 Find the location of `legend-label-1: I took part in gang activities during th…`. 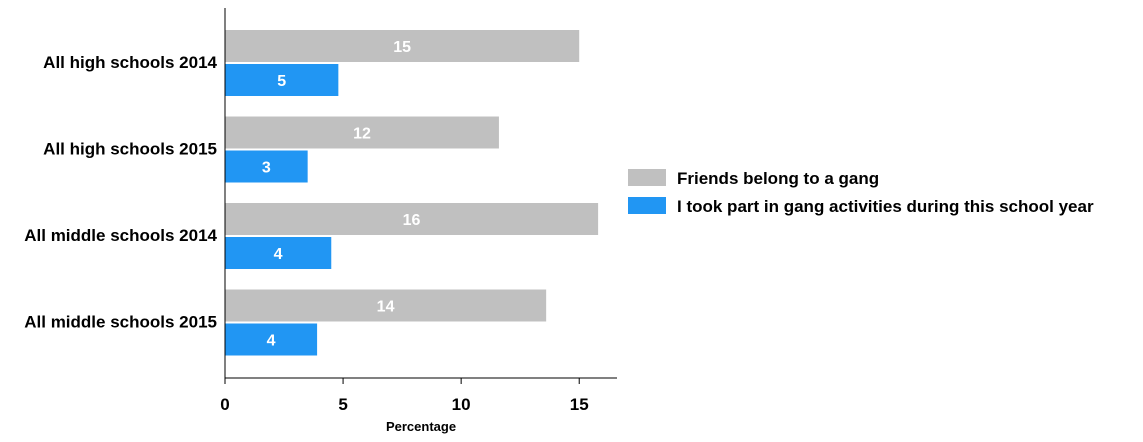

legend-label-1: I took part in gang activities during th… is located at coordinates (885, 206).